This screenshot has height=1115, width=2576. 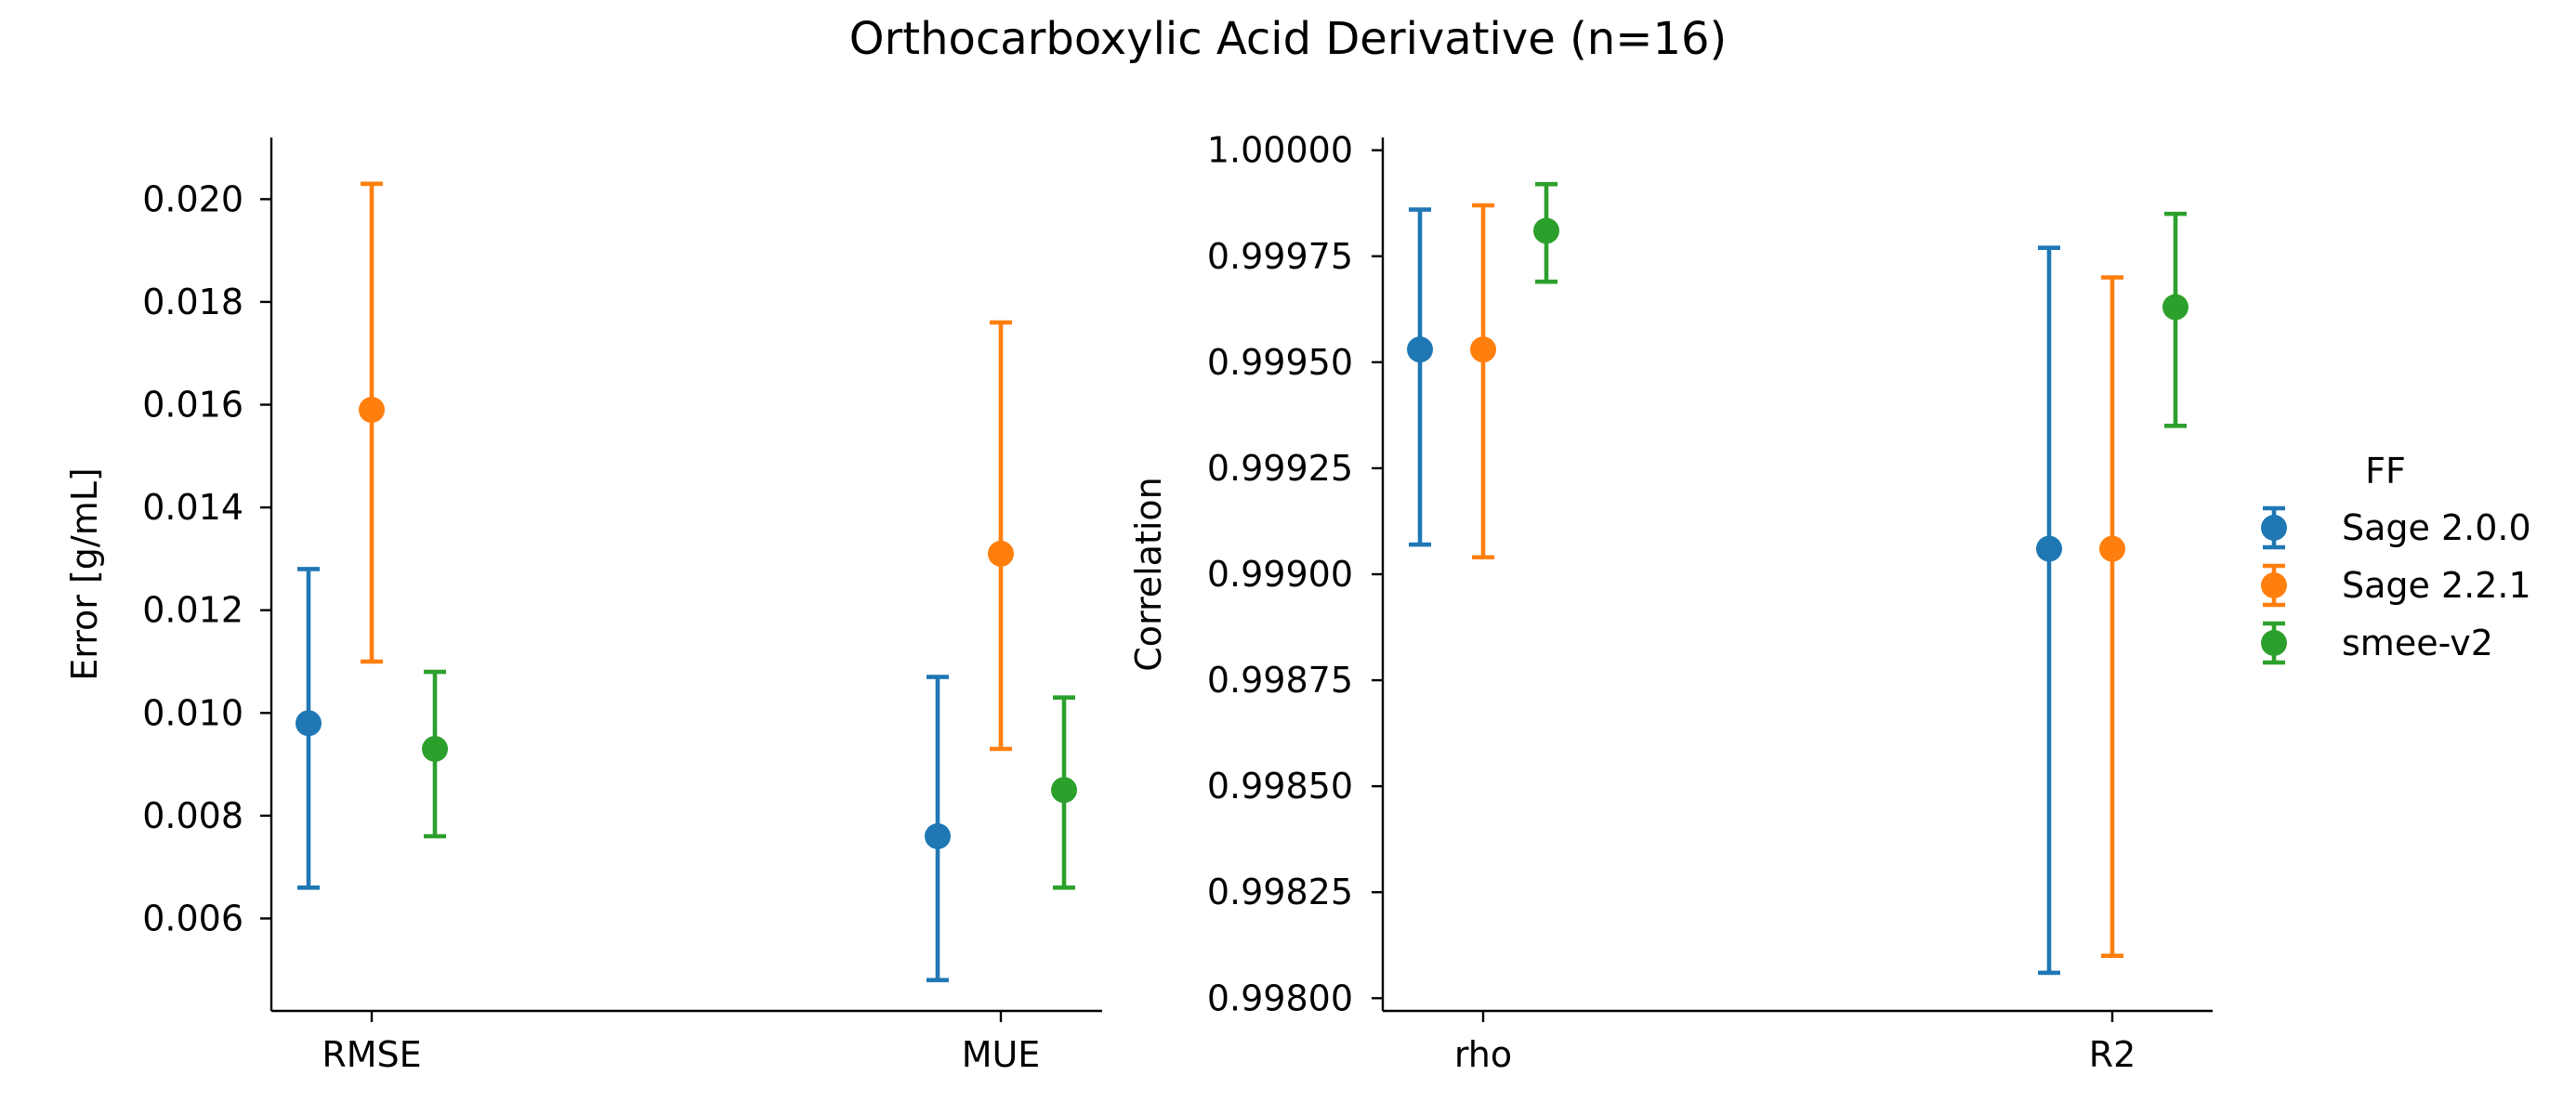 I want to click on y-tick-label: 0.99875, so click(x=1280, y=680).